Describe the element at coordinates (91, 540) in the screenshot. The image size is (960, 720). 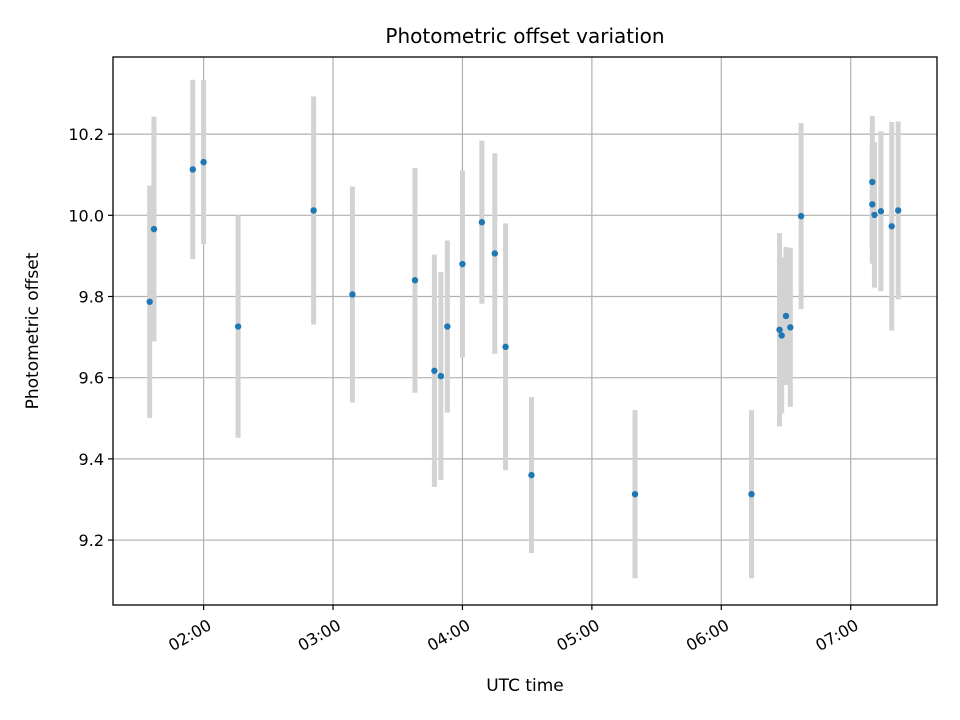
I see `y-tick-label: 9.2` at that location.